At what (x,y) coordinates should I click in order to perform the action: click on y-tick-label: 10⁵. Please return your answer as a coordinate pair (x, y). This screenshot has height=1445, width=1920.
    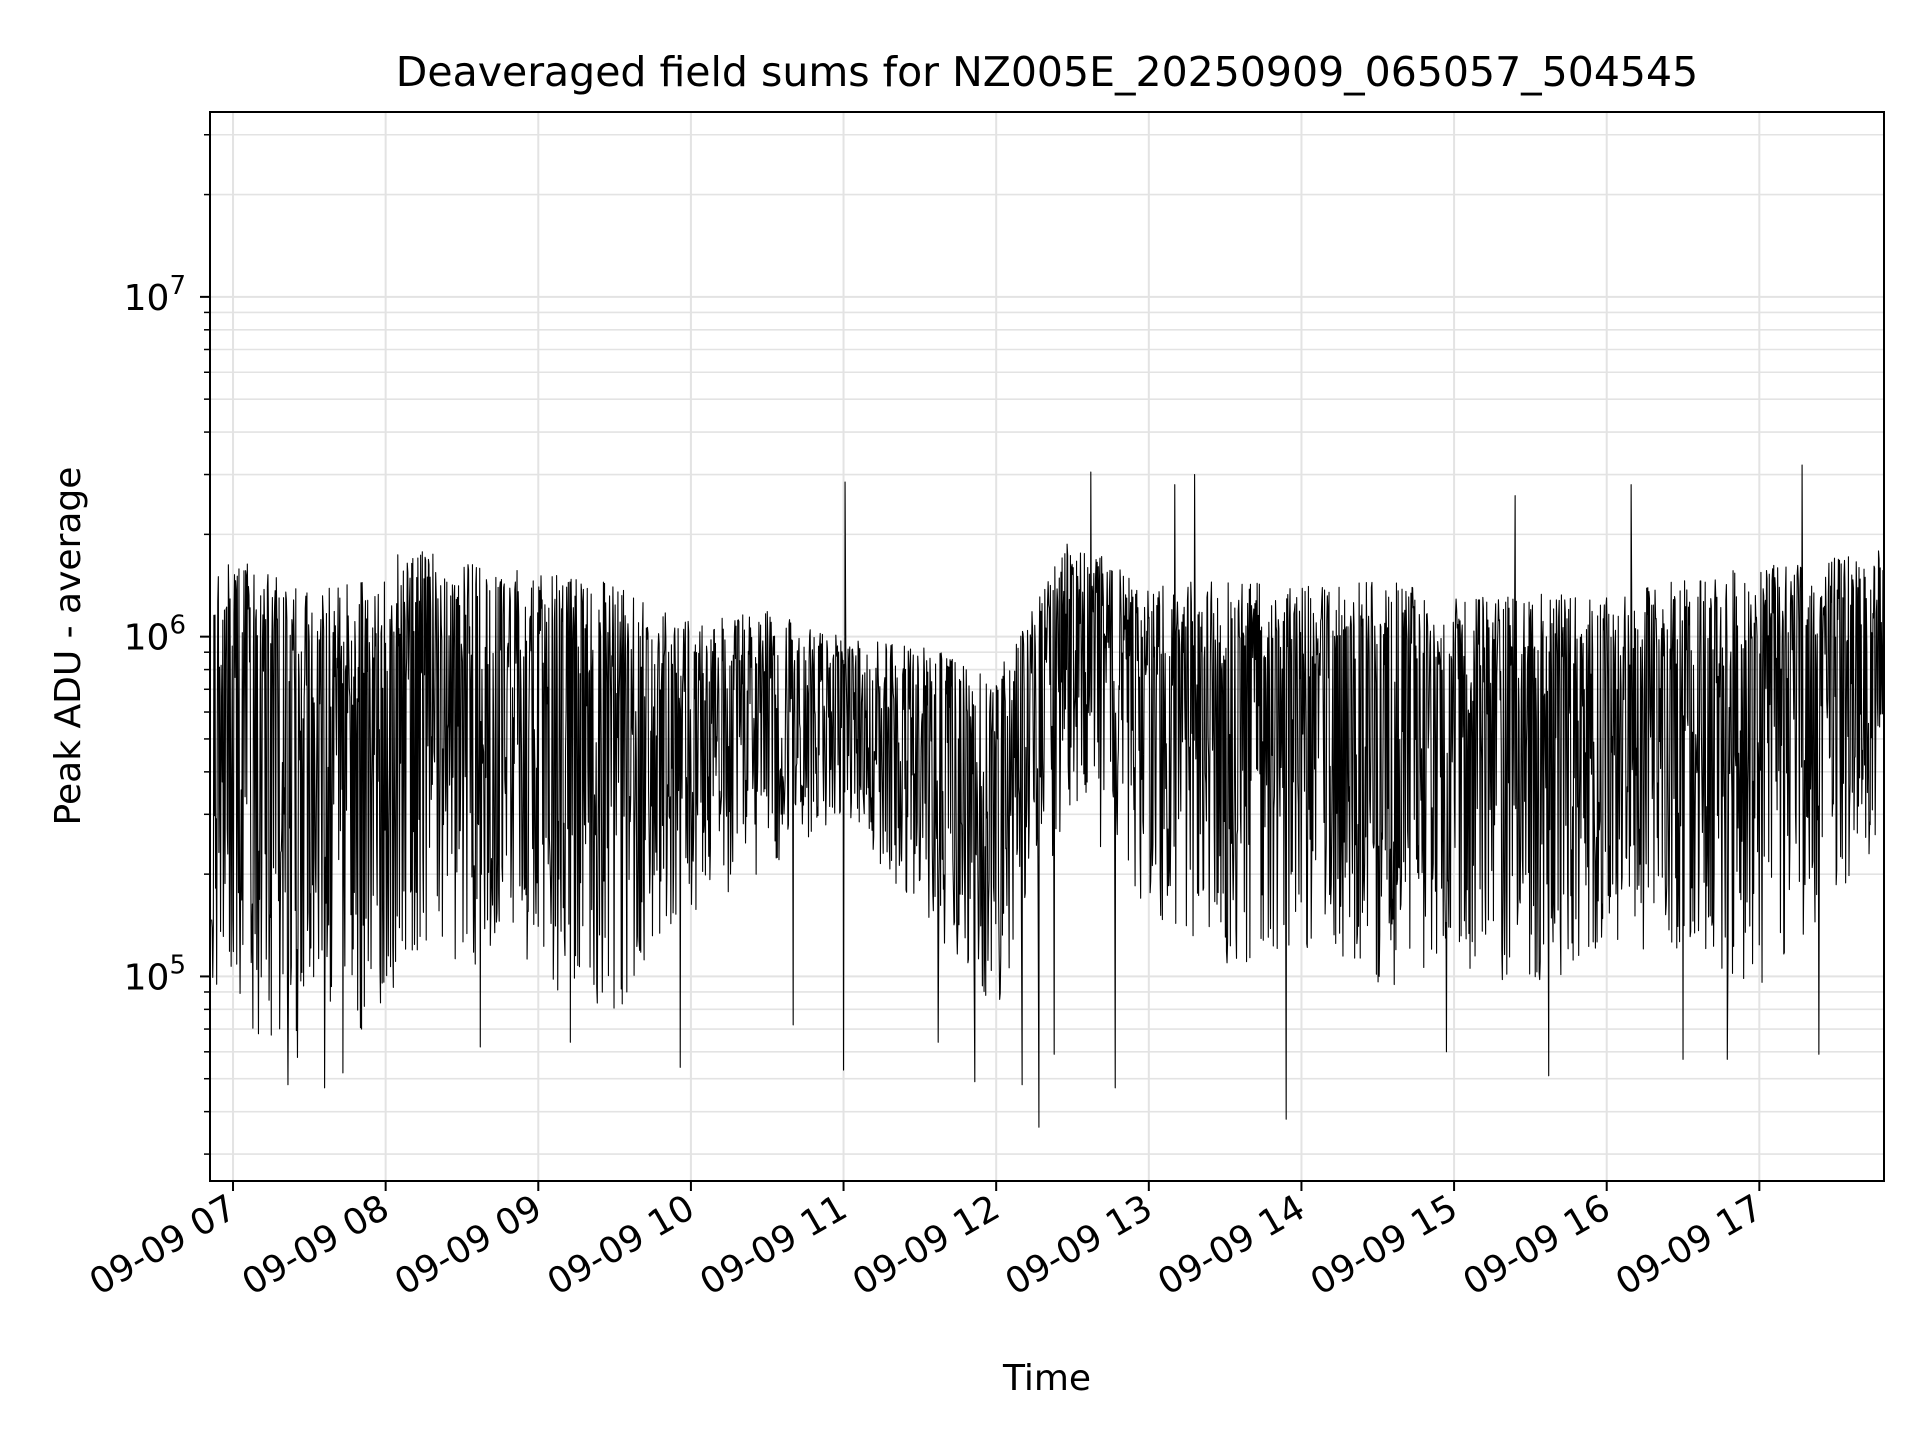
    Looking at the image, I should click on (155, 974).